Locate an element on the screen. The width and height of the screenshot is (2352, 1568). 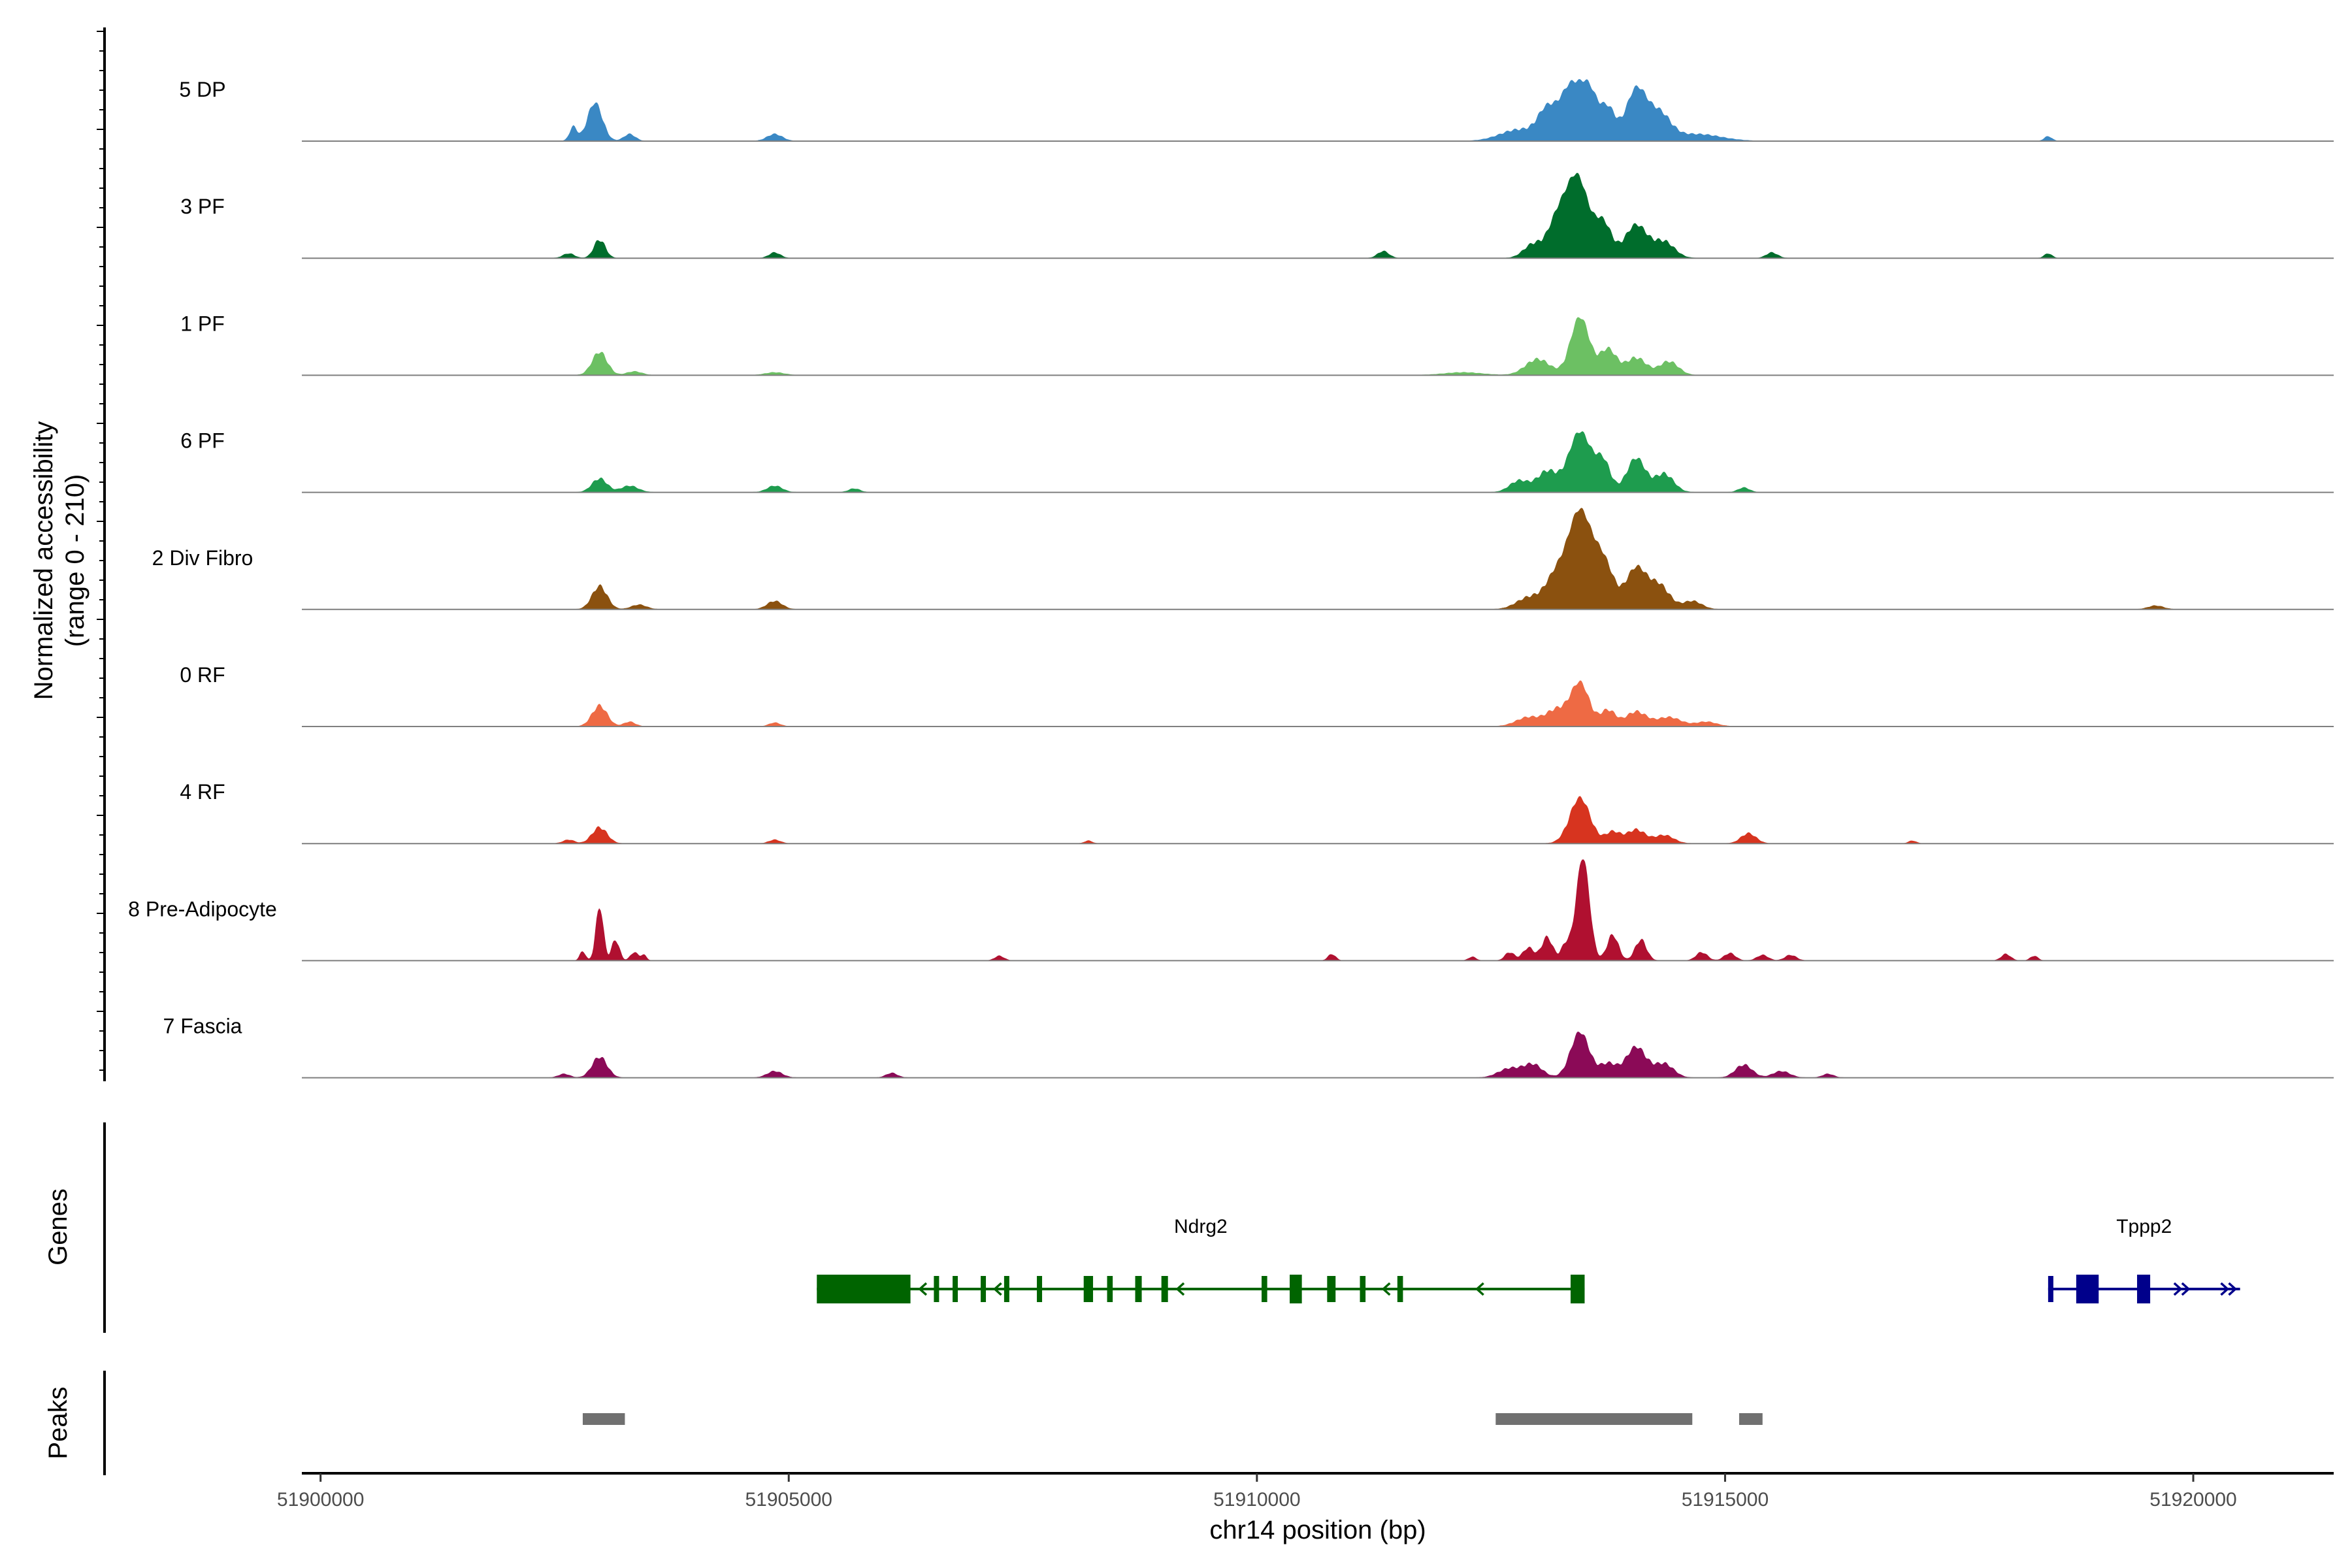
y-axis-title-line1: Normalized accessibility is located at coordinates (43, 560).